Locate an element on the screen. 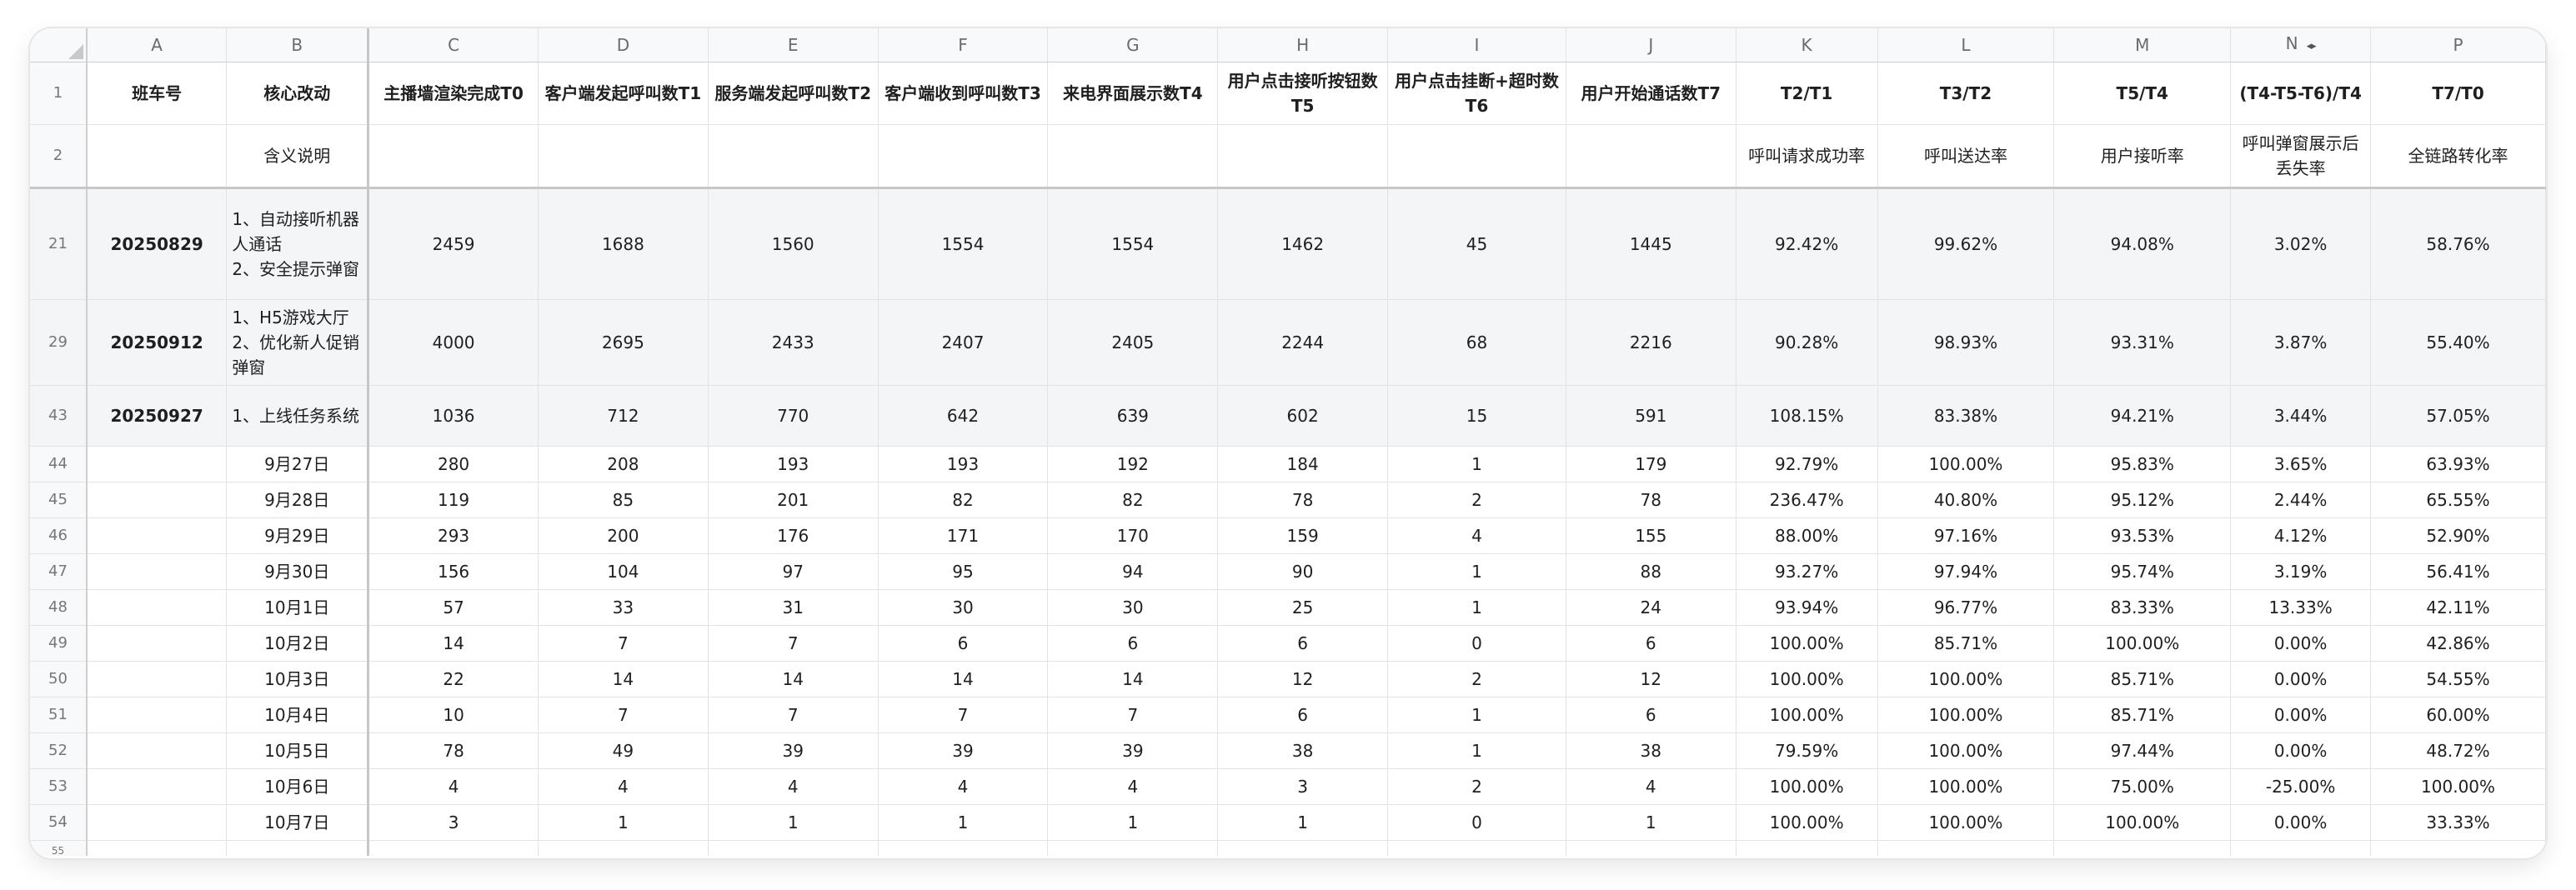 Image resolution: width=2576 pixels, height=890 pixels. row-cell-c: 3 is located at coordinates (453, 822).